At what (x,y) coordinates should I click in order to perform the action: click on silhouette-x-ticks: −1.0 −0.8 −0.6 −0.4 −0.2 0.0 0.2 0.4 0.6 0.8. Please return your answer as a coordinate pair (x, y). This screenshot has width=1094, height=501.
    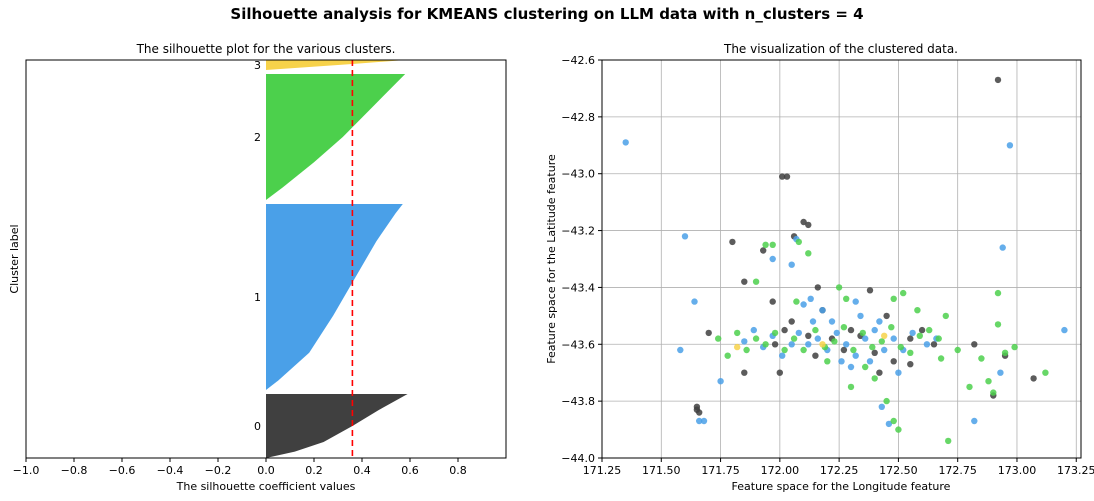
    Looking at the image, I should click on (240, 467).